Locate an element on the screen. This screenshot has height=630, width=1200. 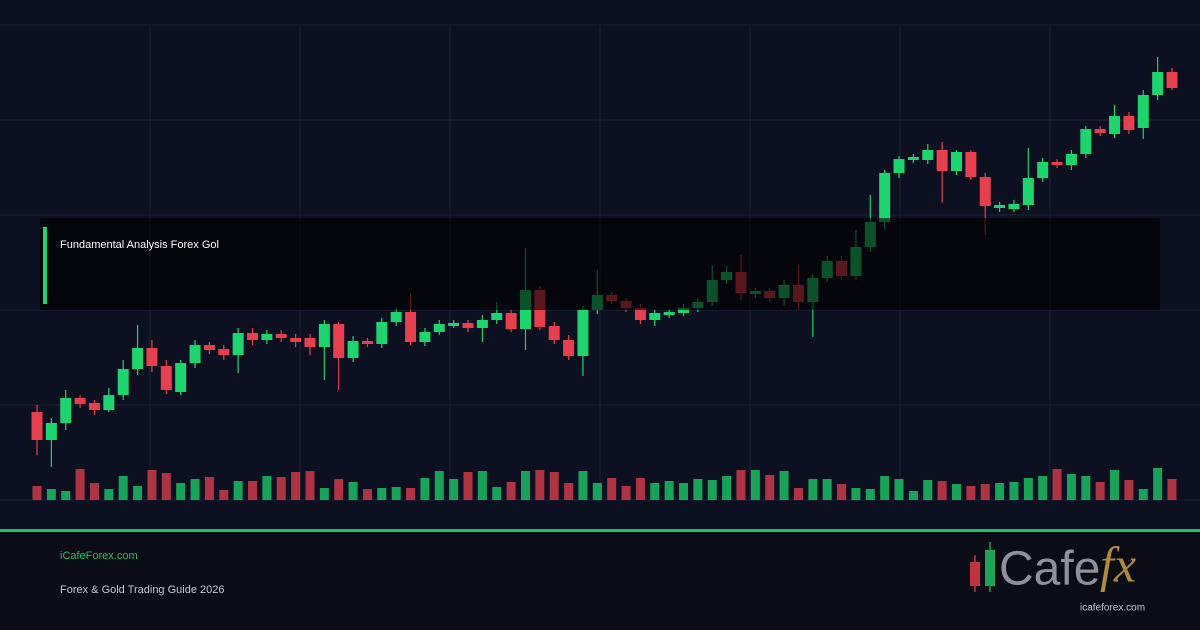
logo-accent: fx is located at coordinates (1118, 564).